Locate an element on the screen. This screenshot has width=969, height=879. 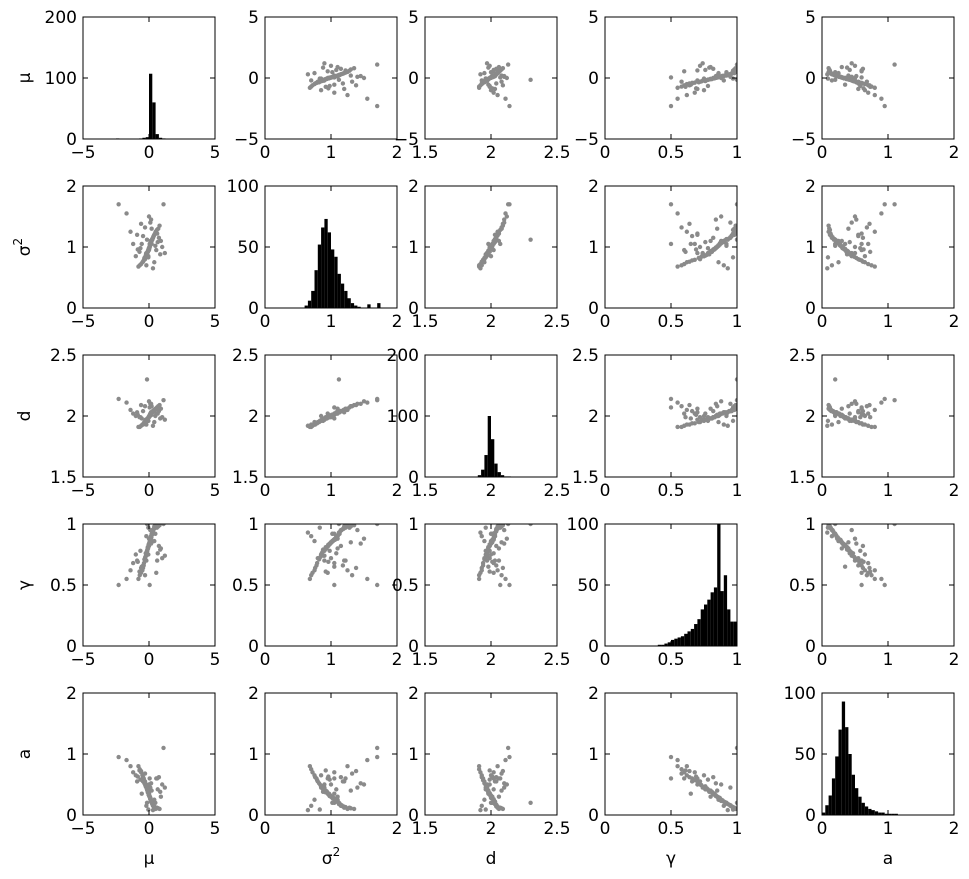
y-tick-label: 100 is located at coordinates (243, 187).